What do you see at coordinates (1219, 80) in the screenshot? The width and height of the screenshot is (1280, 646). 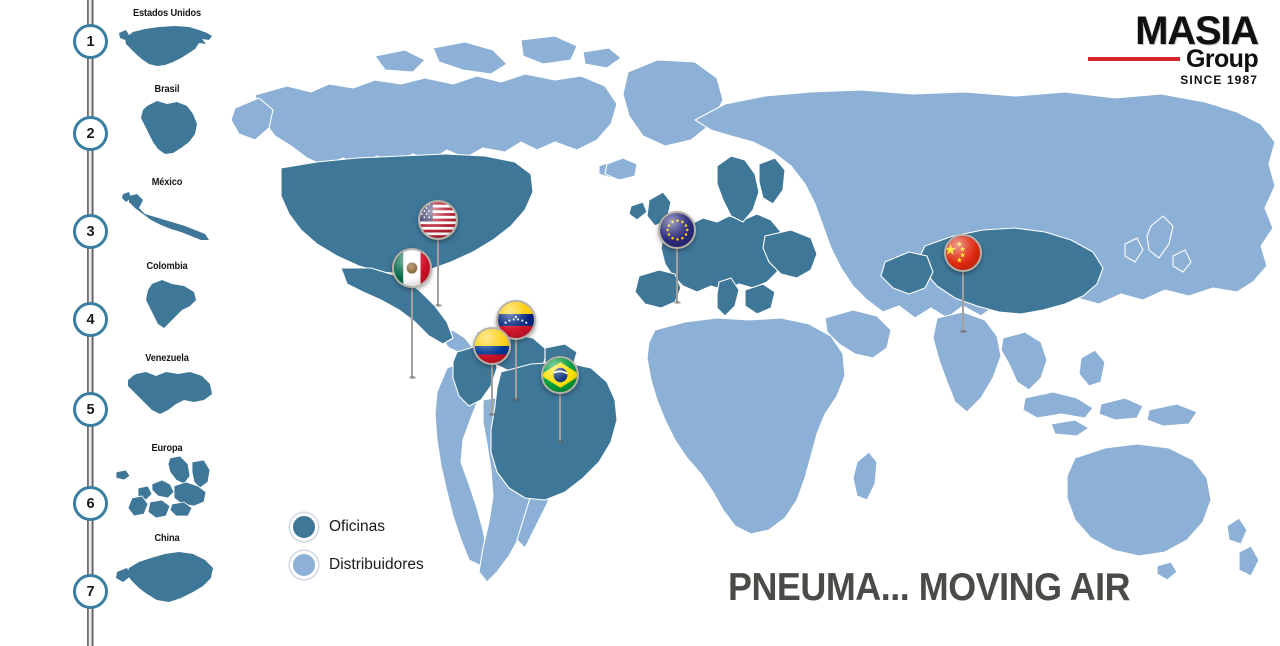 I see `logo-since: SINCE 1987` at bounding box center [1219, 80].